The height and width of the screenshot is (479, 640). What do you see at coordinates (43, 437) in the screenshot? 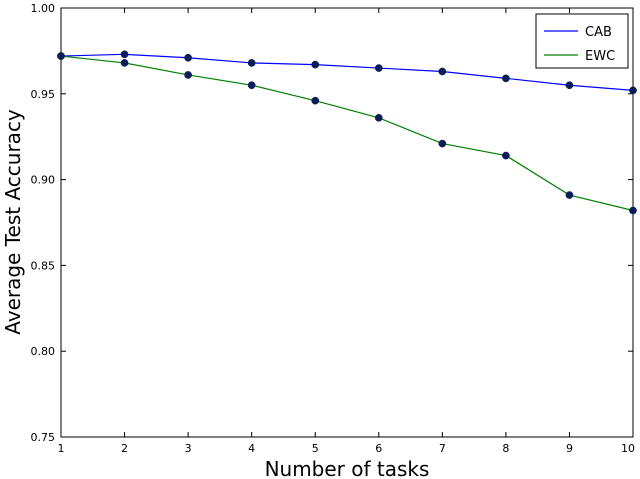
I see `y-tick-label: 0.75` at bounding box center [43, 437].